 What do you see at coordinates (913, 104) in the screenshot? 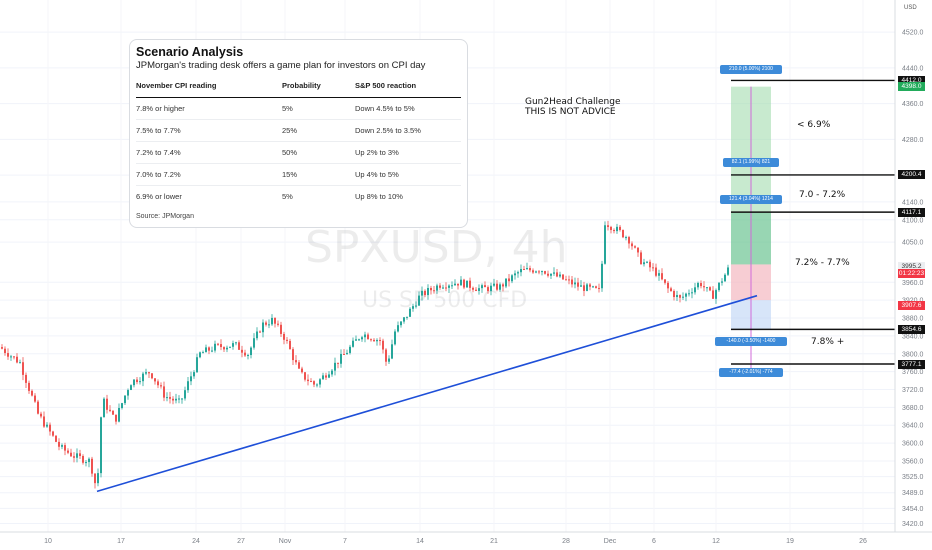
I see `y-tick-label: 4360.0` at bounding box center [913, 104].